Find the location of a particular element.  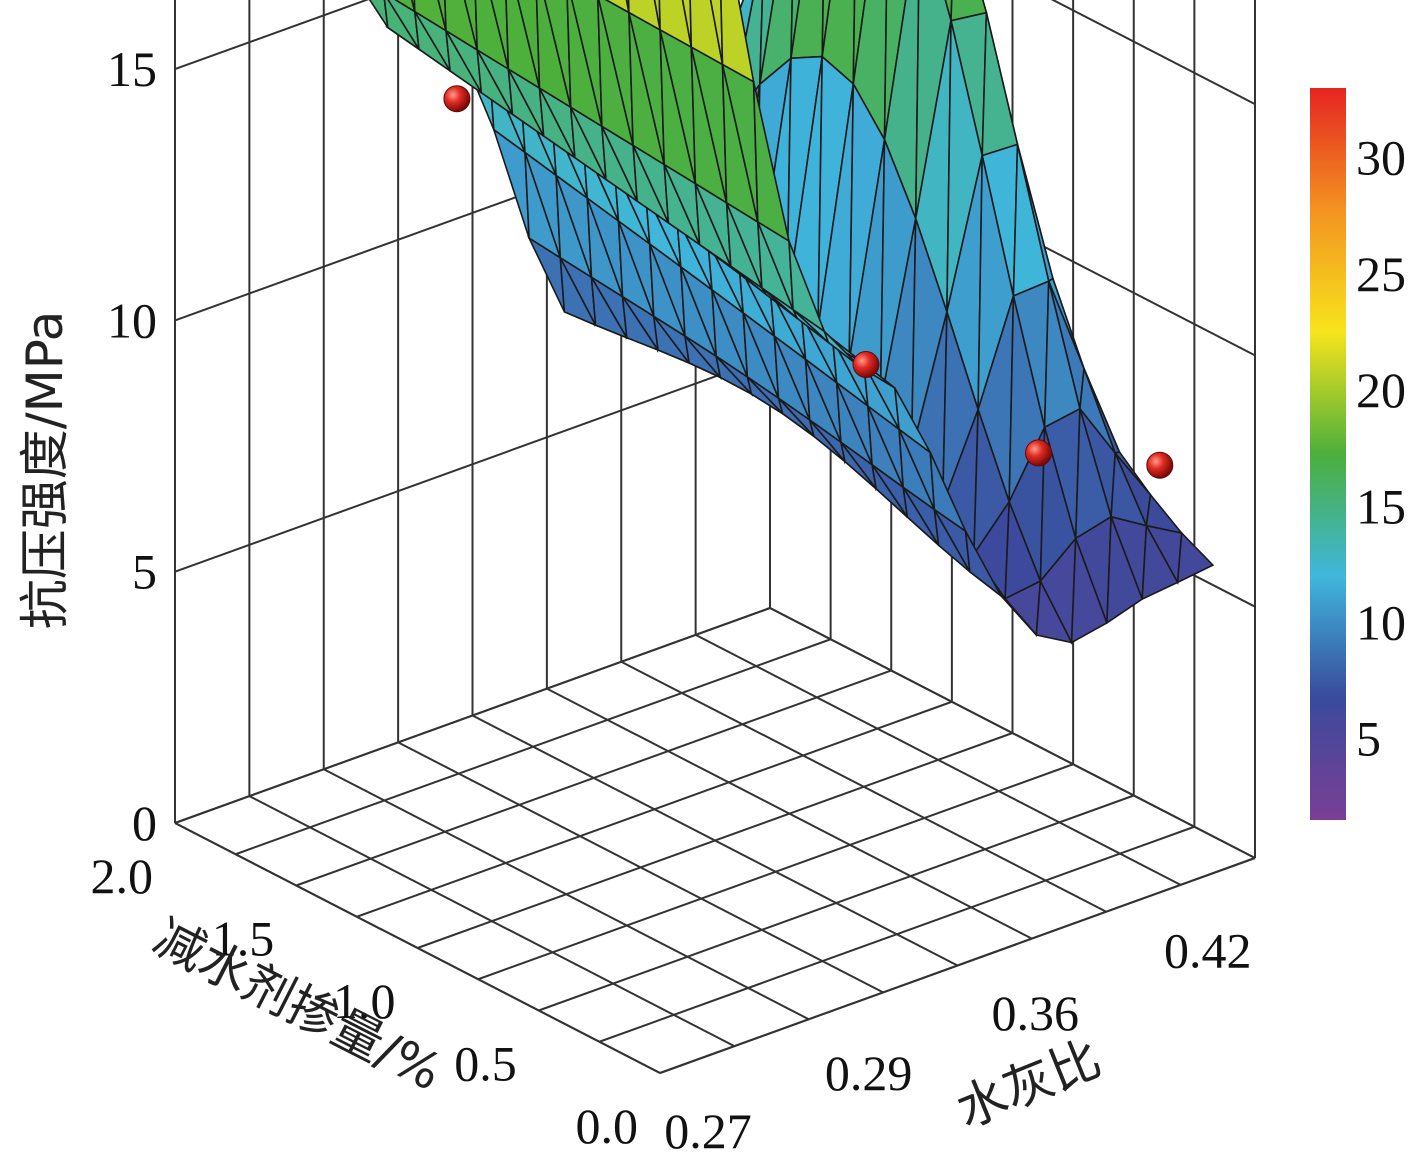

colorbar-tick-label: 10 is located at coordinates (1381, 623).